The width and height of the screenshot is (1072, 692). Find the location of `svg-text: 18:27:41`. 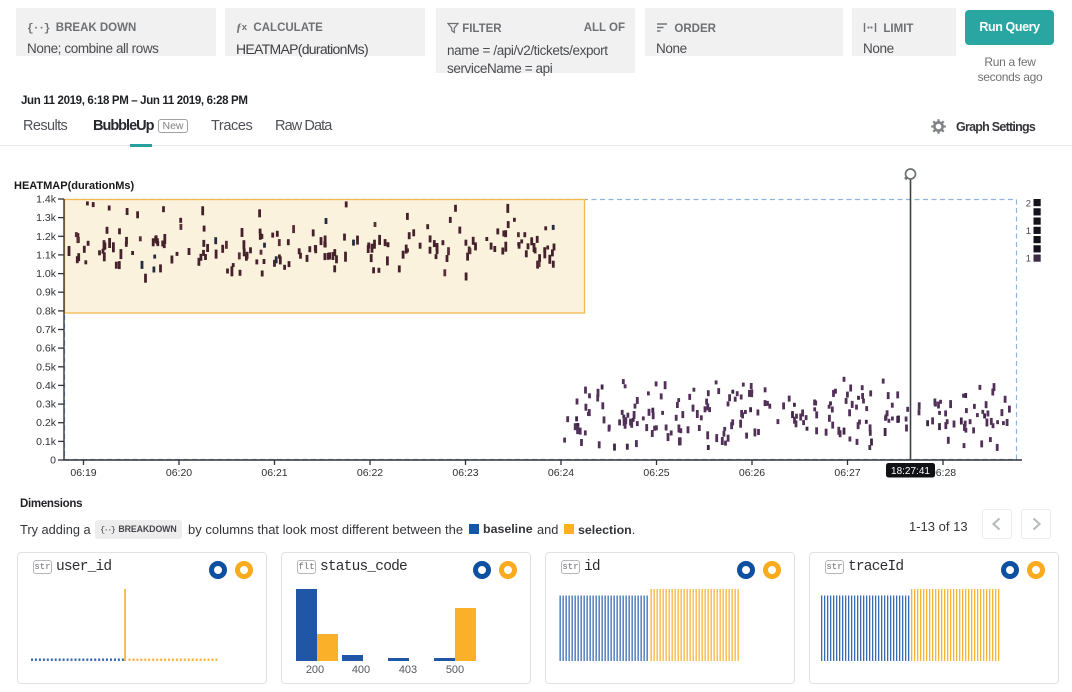

svg-text: 18:27:41 is located at coordinates (910, 471).